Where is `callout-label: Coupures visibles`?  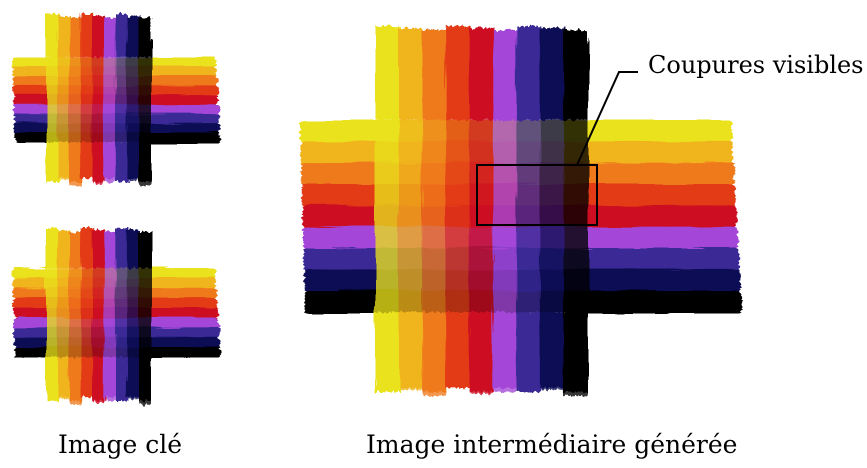 callout-label: Coupures visibles is located at coordinates (756, 65).